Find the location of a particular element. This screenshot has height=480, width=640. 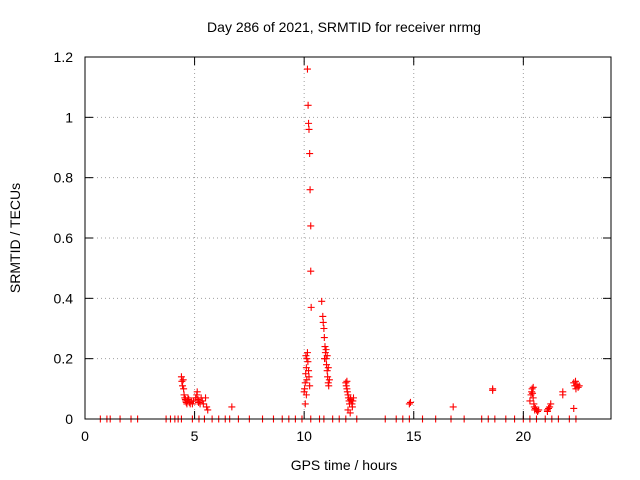

y-tick-label: 0.8 is located at coordinates (64, 178).